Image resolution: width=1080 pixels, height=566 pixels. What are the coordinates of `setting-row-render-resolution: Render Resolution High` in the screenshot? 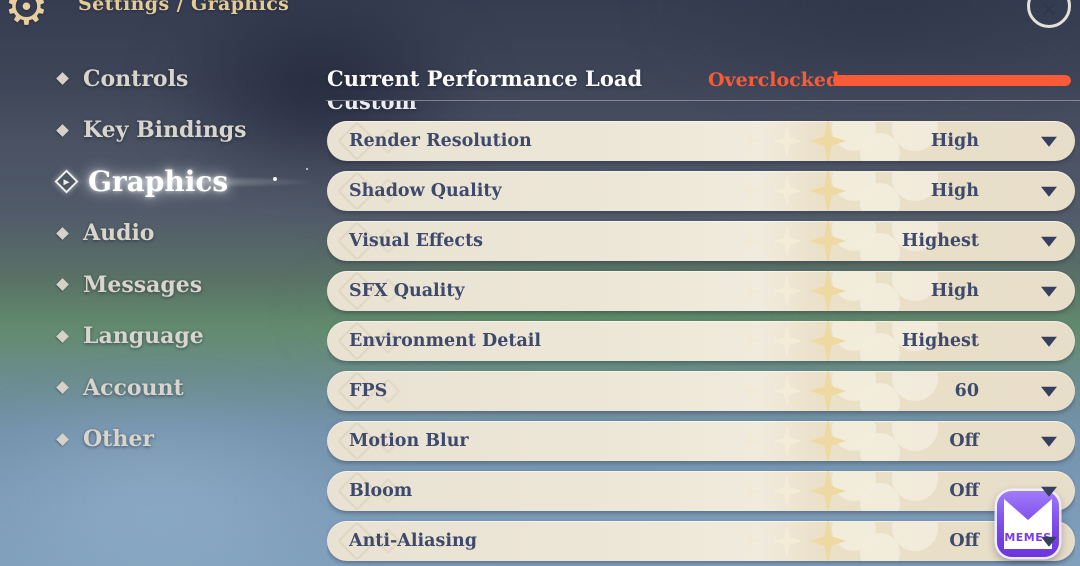 It's located at (701, 141).